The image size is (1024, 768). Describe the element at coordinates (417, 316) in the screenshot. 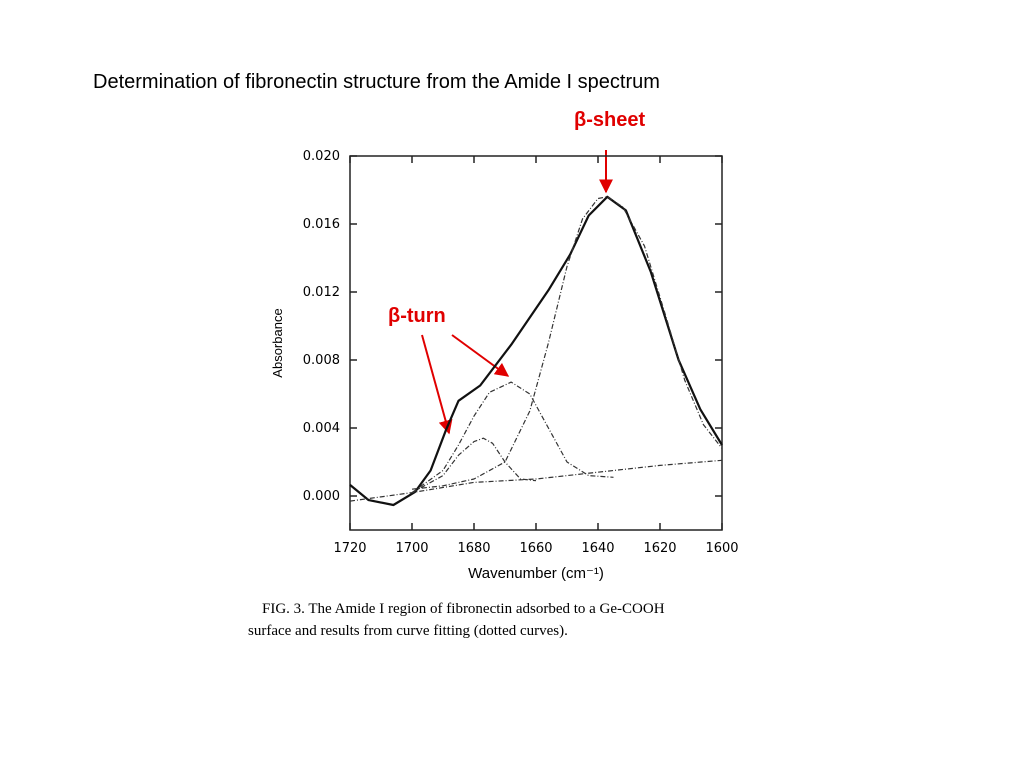

I see `annotation: β-turn` at that location.